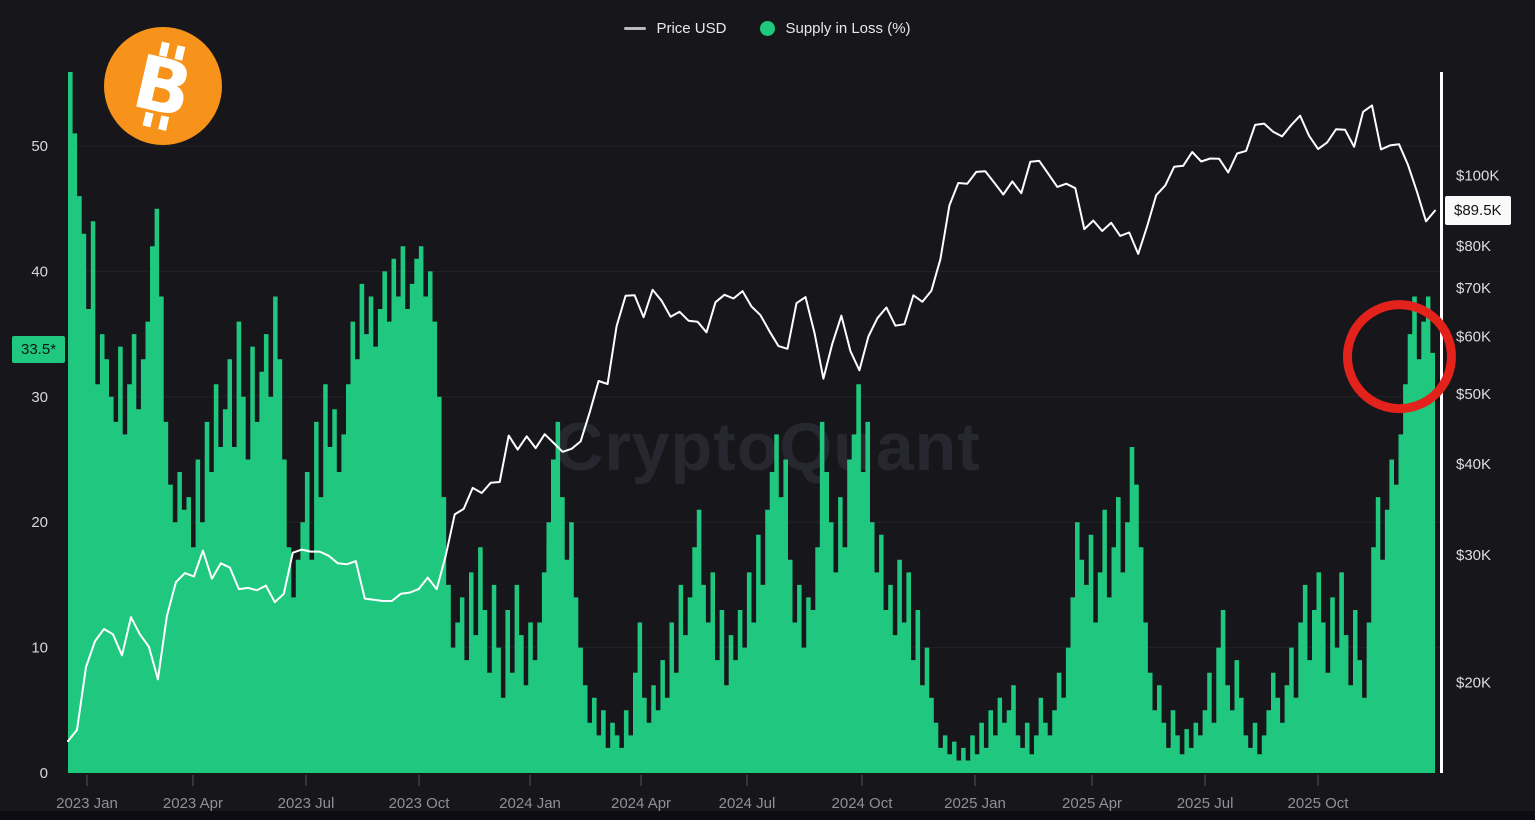 The height and width of the screenshot is (820, 1535). I want to click on right-axis-label: $70K, so click(1473, 288).